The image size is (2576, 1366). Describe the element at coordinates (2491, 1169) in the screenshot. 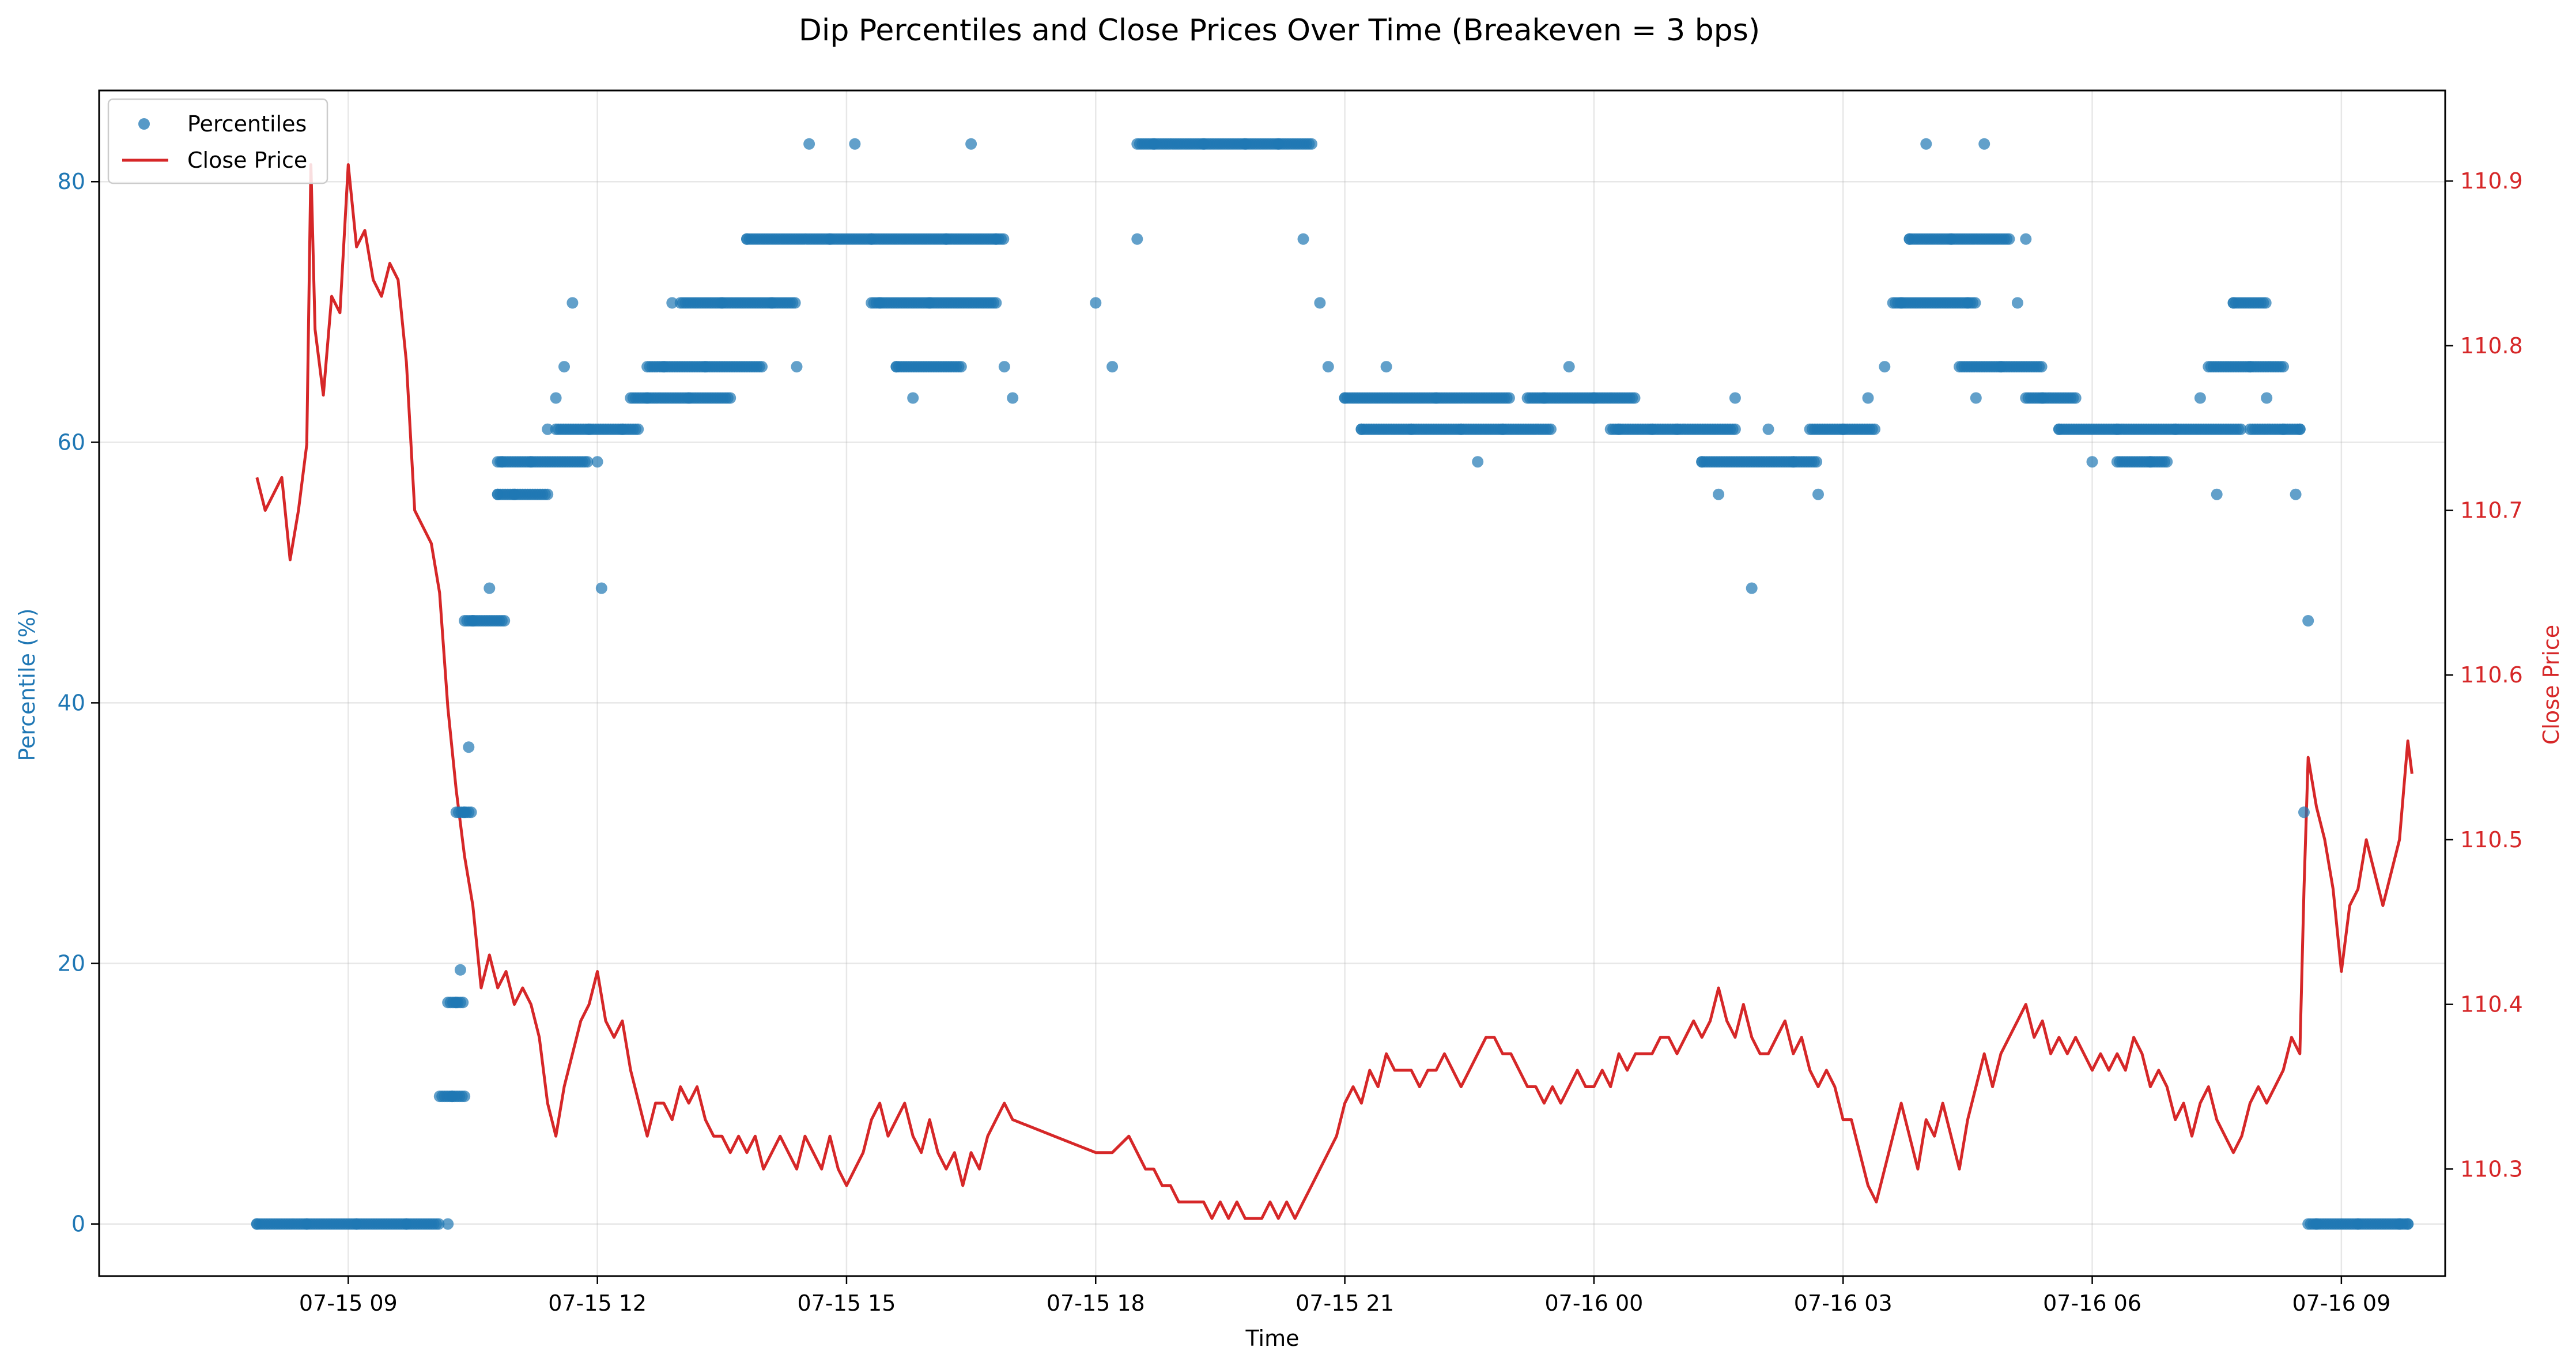

I see `right-y-tick-label: 110.3` at that location.